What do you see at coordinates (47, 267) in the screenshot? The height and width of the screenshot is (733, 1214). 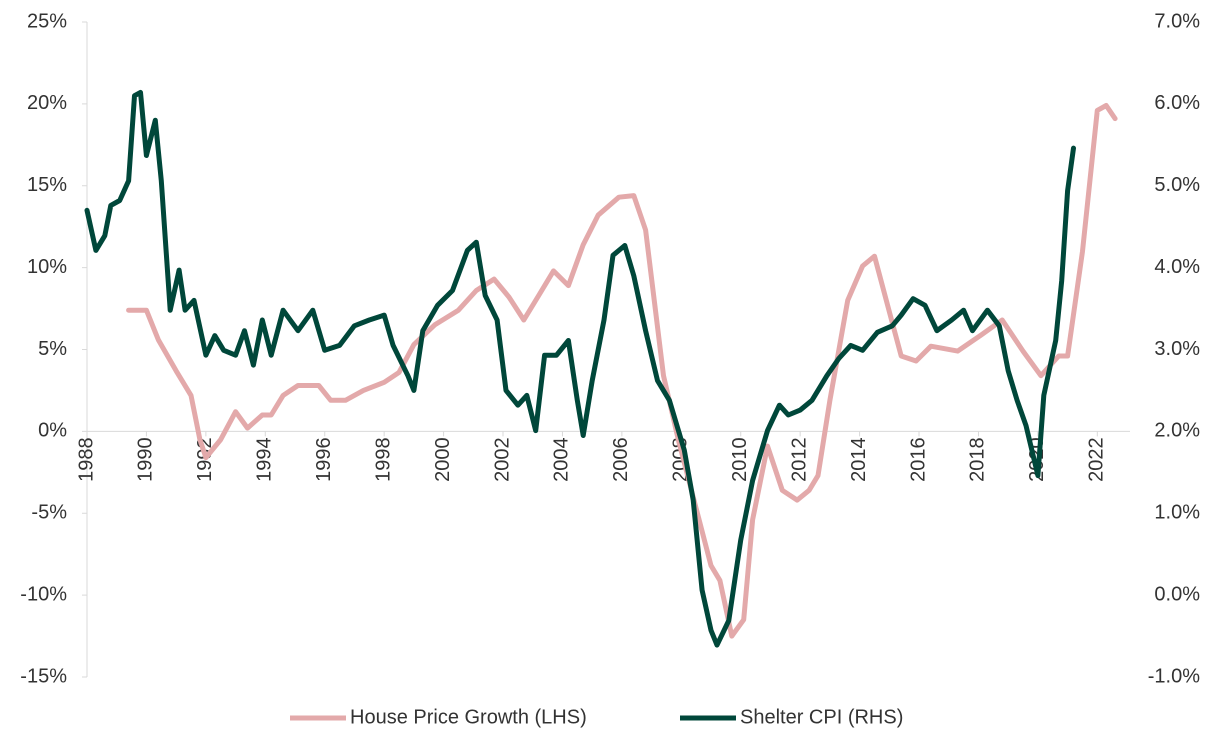 I see `y-tick-label: 10%` at bounding box center [47, 267].